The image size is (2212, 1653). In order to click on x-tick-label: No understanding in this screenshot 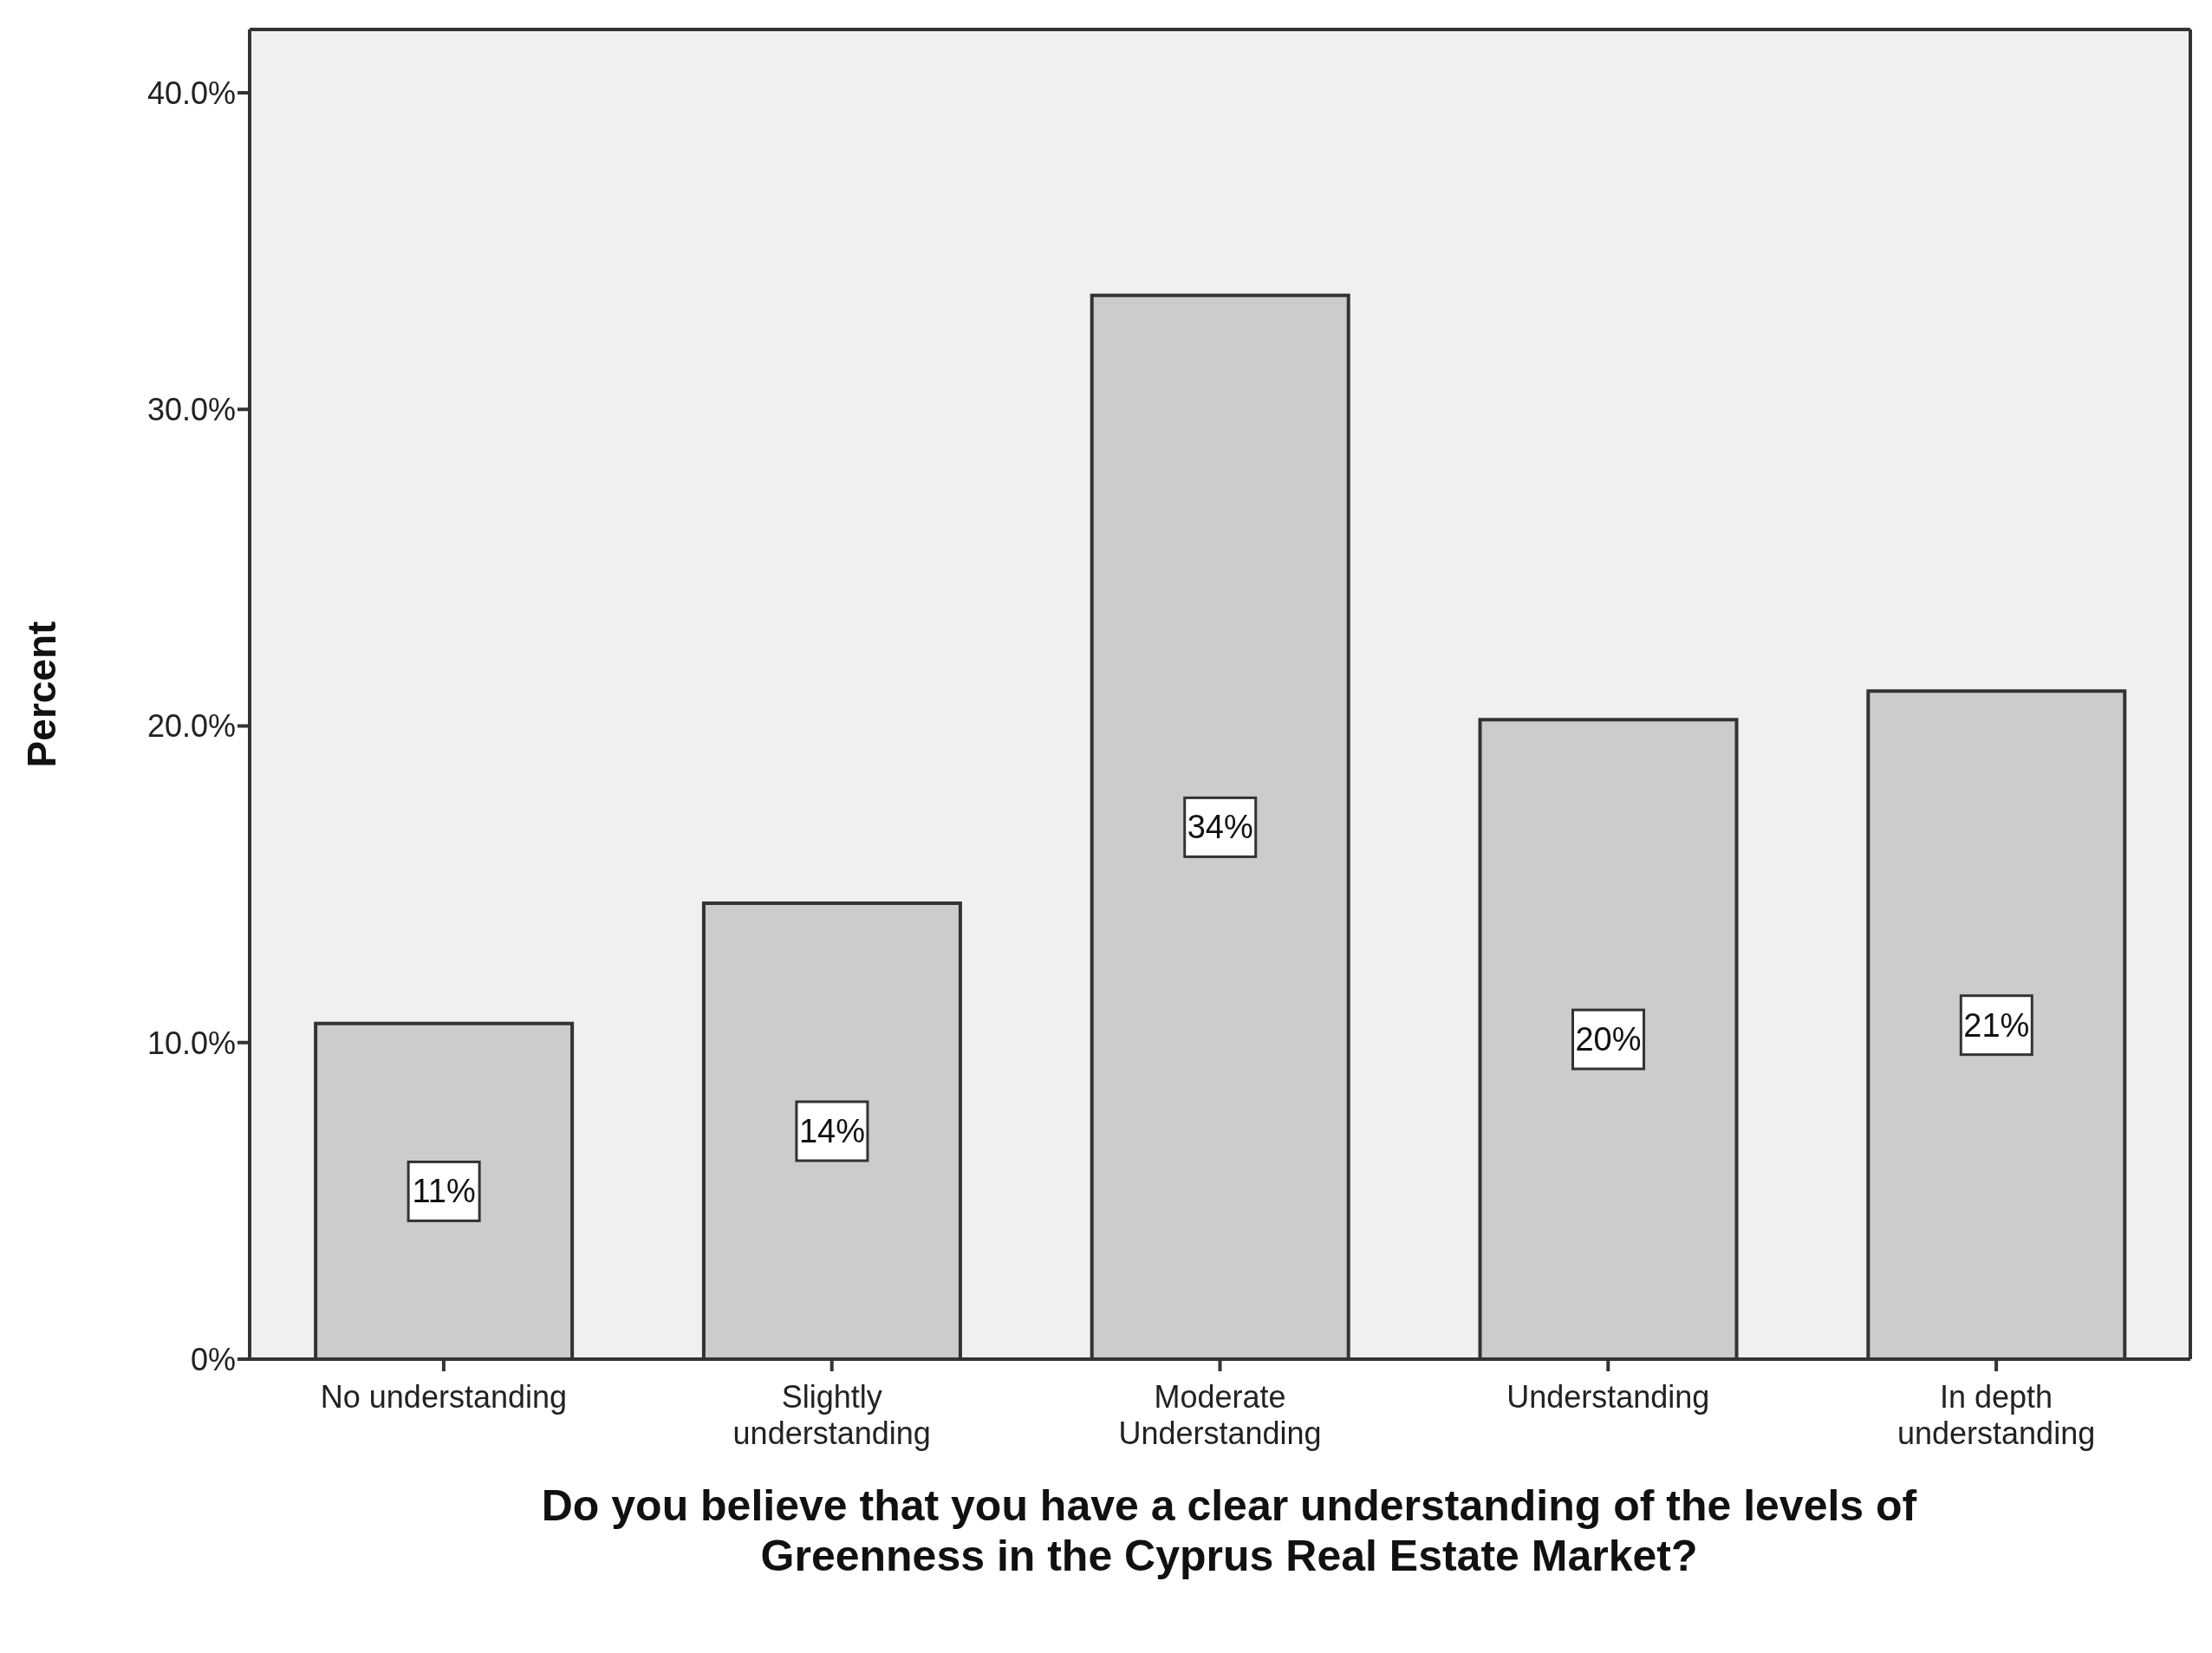, I will do `click(443, 1397)`.